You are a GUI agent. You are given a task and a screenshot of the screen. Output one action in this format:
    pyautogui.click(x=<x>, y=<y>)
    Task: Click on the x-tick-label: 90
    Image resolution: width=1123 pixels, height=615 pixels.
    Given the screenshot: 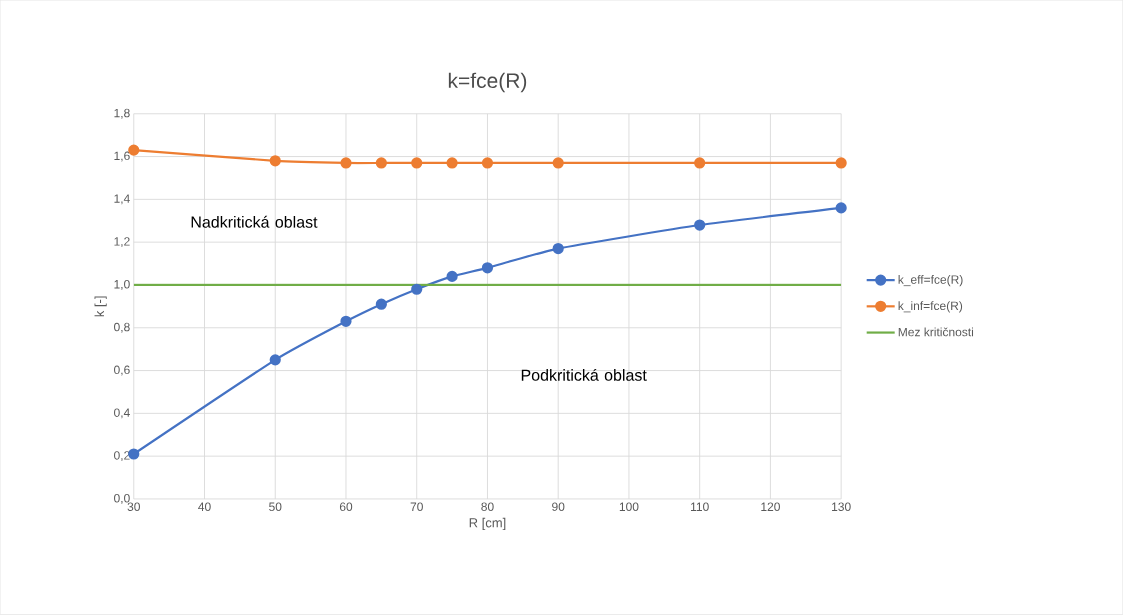 What is the action you would take?
    pyautogui.click(x=558, y=507)
    